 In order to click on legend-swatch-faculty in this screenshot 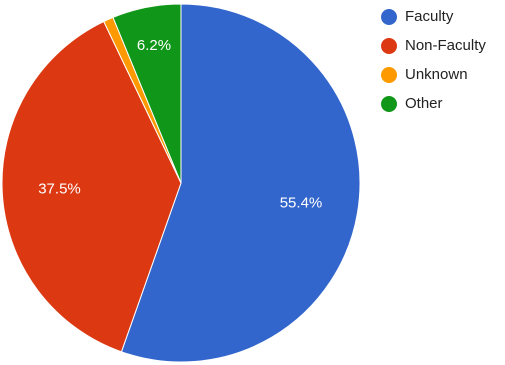, I will do `click(389, 16)`.